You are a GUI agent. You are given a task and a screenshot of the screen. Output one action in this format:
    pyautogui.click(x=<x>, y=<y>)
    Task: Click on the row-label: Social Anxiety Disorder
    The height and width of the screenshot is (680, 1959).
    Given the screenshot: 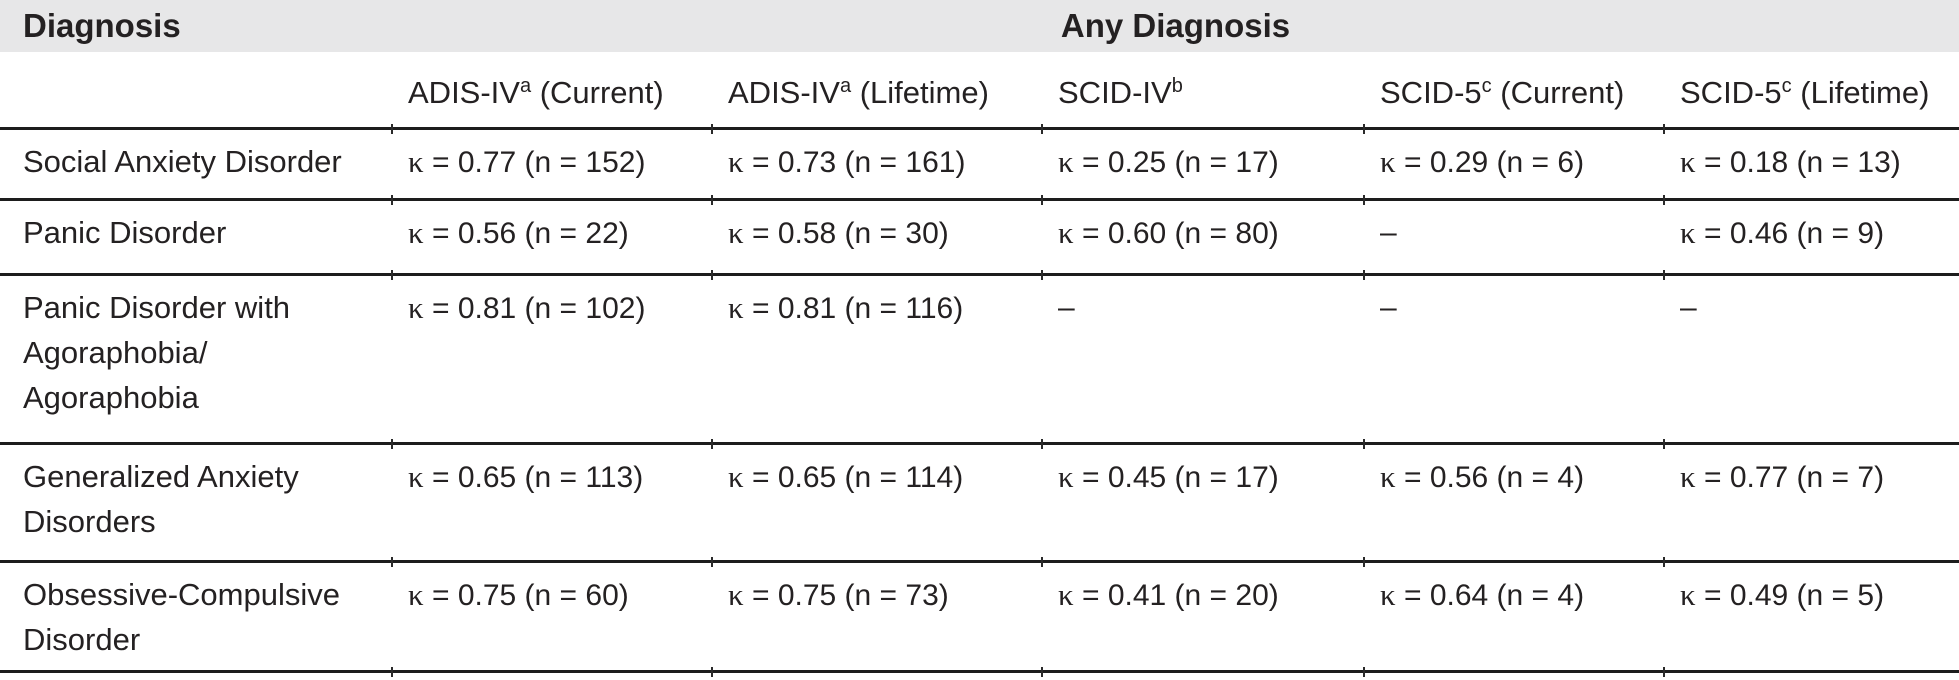 What is the action you would take?
    pyautogui.click(x=196, y=165)
    